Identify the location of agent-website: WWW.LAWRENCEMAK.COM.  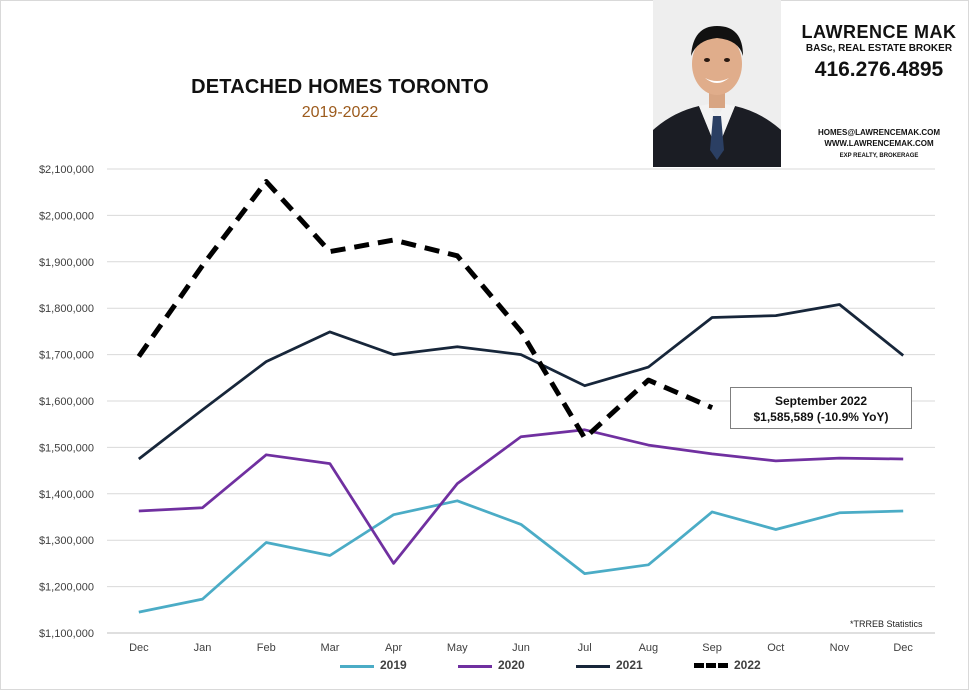
(879, 143).